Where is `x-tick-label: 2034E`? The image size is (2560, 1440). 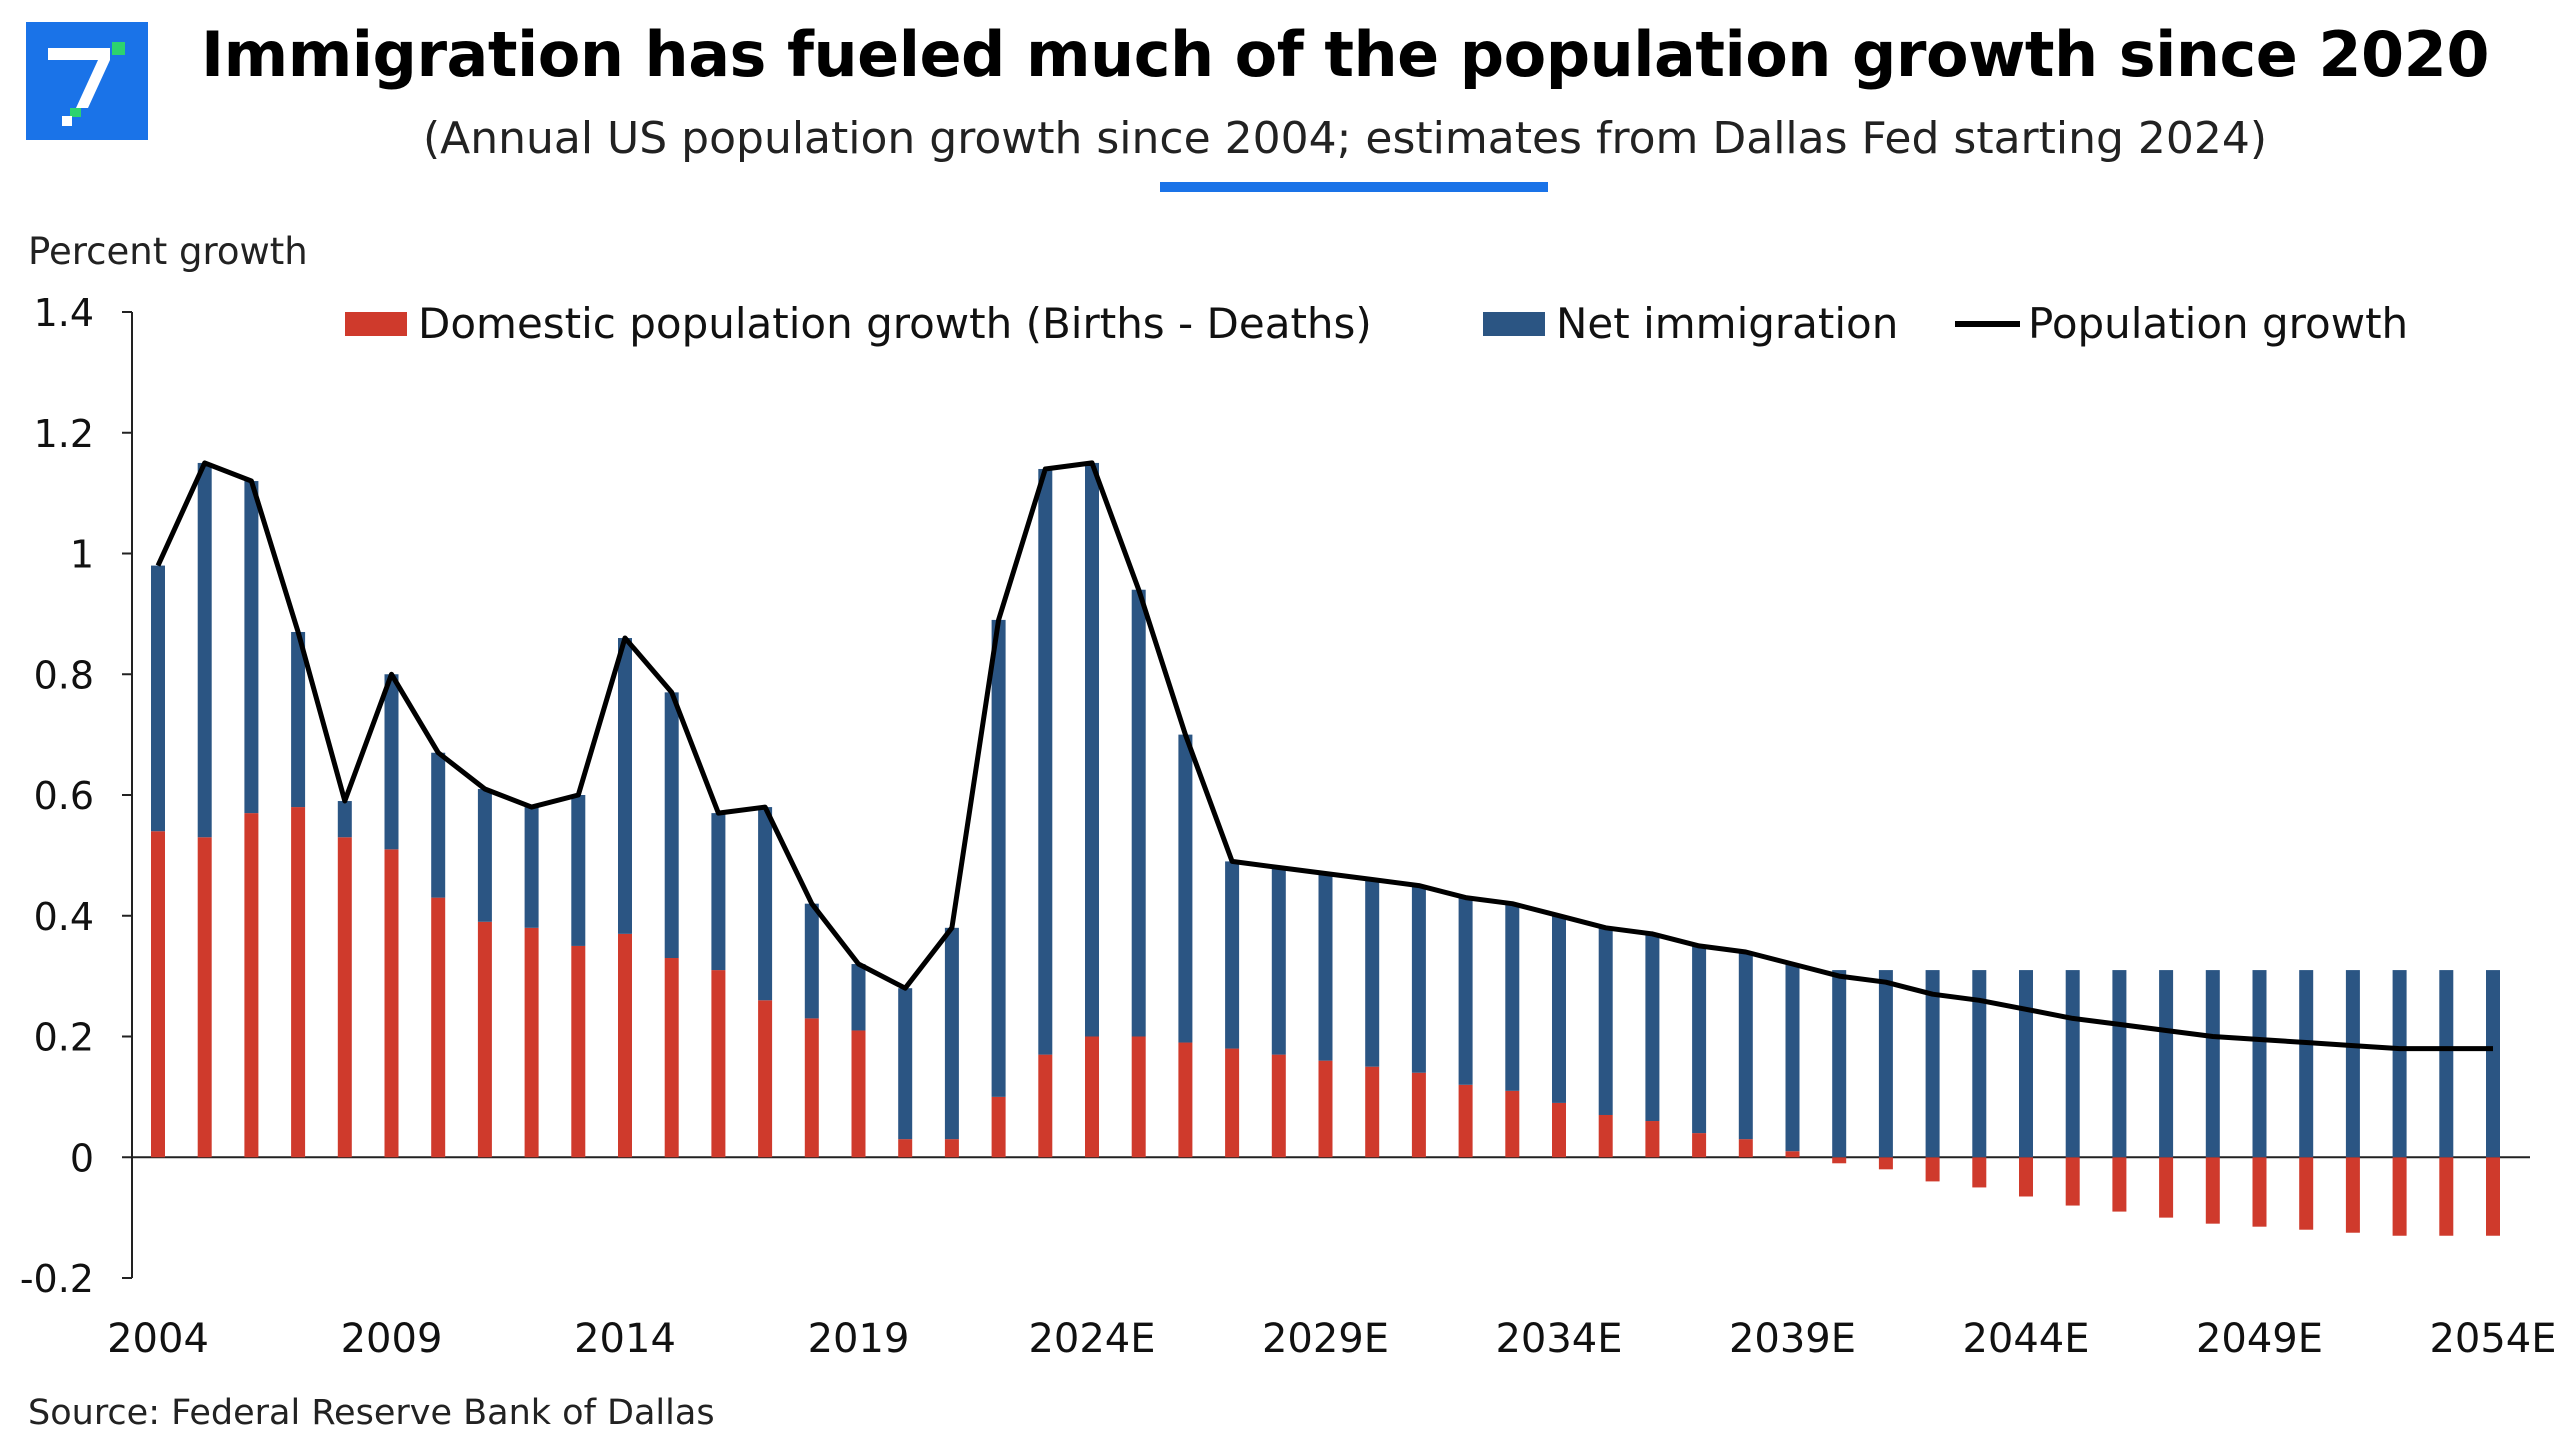
x-tick-label: 2034E is located at coordinates (1558, 1339).